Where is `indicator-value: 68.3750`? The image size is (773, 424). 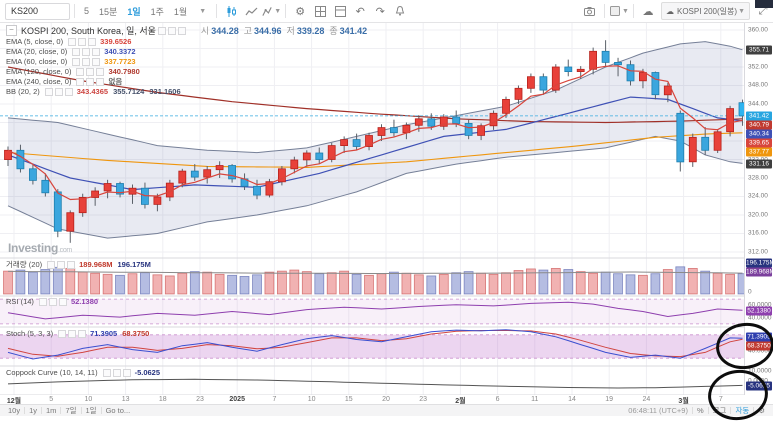
indicator-value: 68.3750 is located at coordinates (136, 333).